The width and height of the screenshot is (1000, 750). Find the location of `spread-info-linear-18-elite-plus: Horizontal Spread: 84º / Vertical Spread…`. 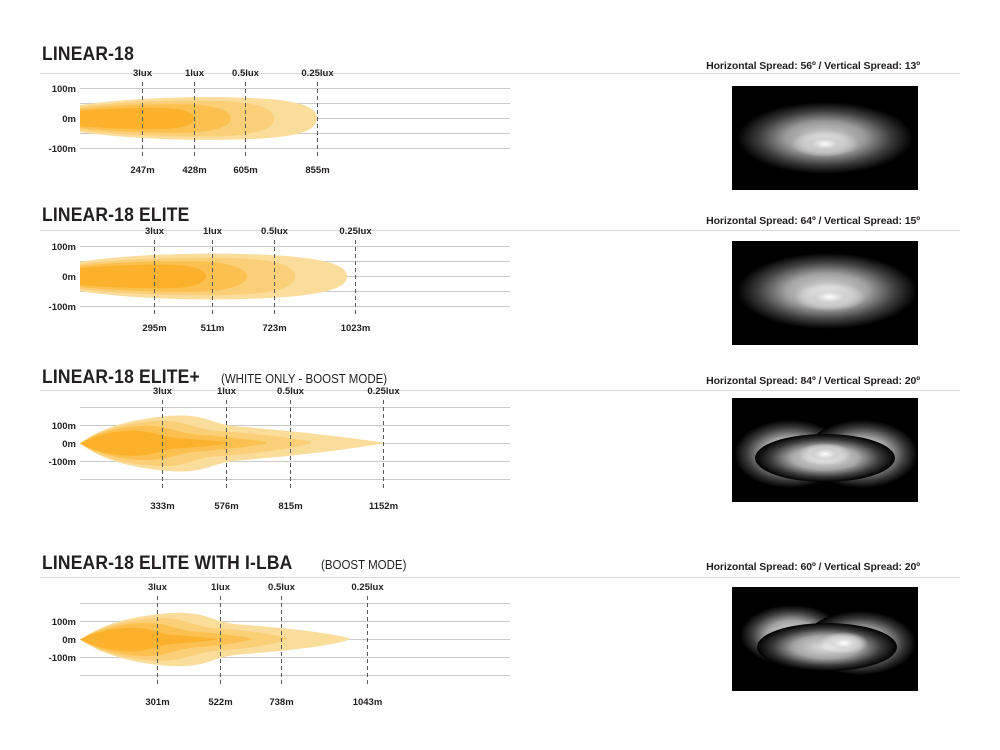

spread-info-linear-18-elite-plus: Horizontal Spread: 84º / Vertical Spread… is located at coordinates (813, 381).